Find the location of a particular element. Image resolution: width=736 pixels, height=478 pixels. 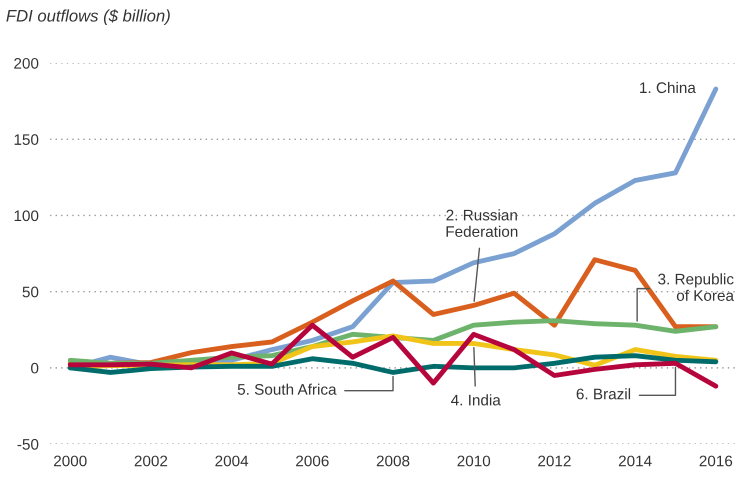

chart-title: FDI outflows ($ billion) is located at coordinates (88, 17).